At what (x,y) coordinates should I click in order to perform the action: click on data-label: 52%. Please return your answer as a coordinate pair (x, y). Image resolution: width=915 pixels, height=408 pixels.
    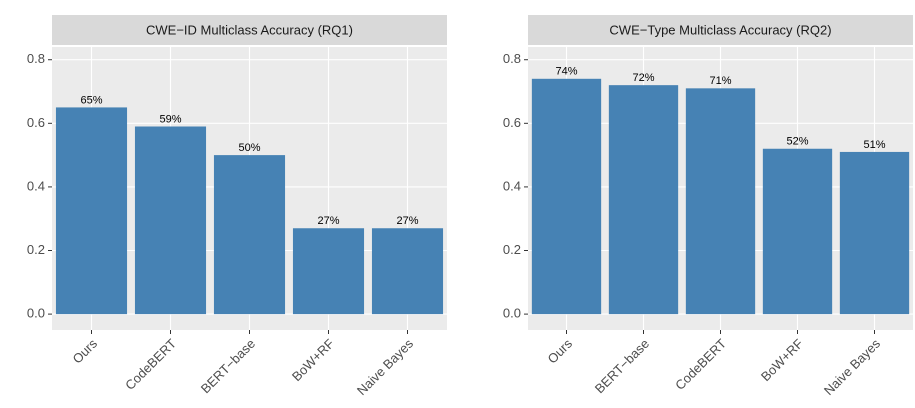
    Looking at the image, I should click on (797, 142).